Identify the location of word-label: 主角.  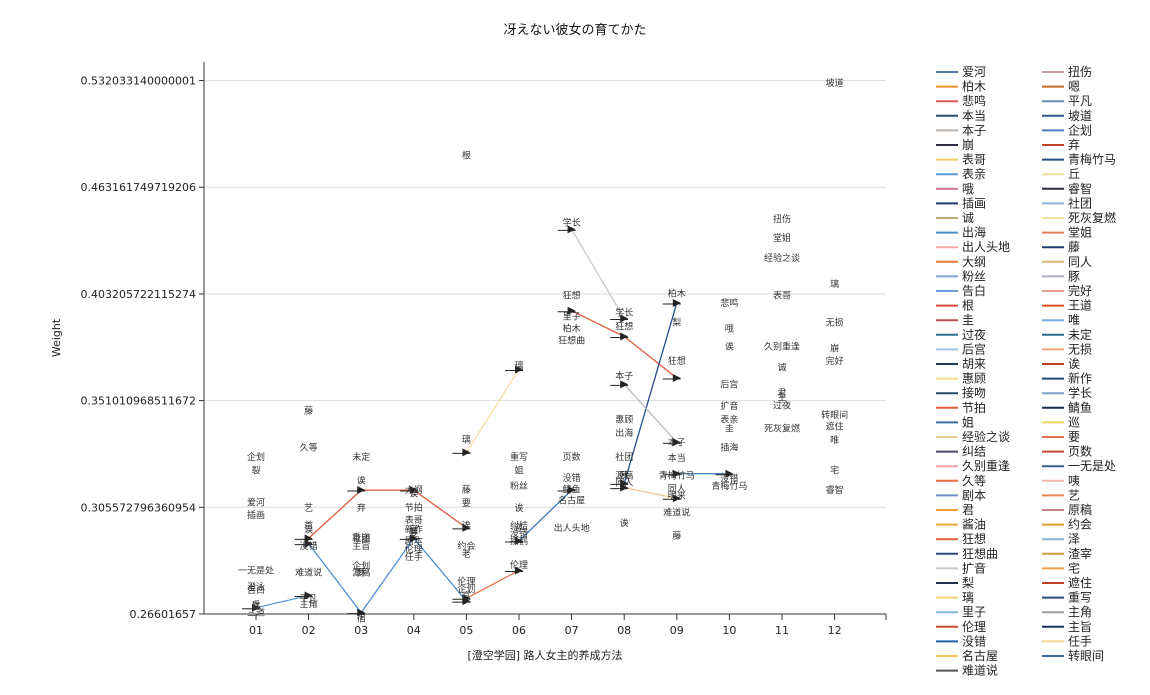
(309, 605).